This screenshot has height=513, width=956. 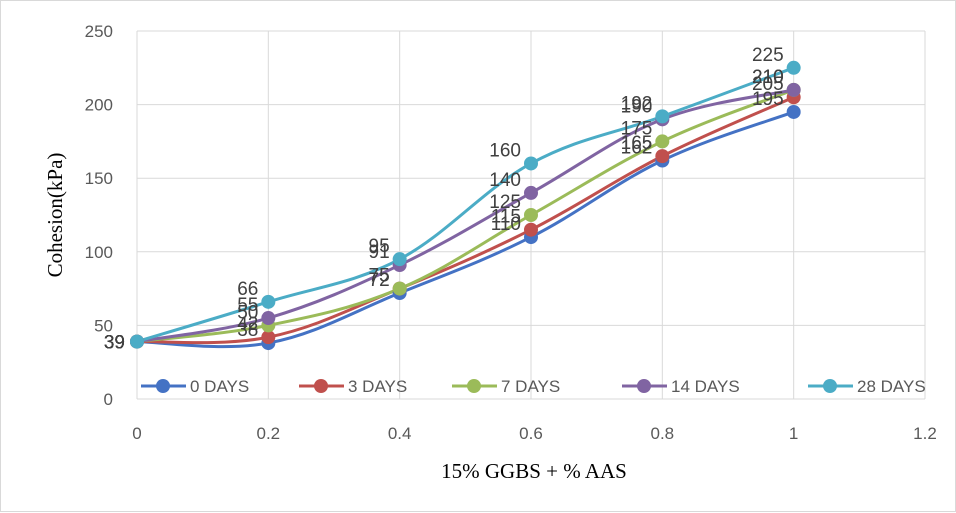 What do you see at coordinates (99, 105) in the screenshot?
I see `y-tick-label: 200` at bounding box center [99, 105].